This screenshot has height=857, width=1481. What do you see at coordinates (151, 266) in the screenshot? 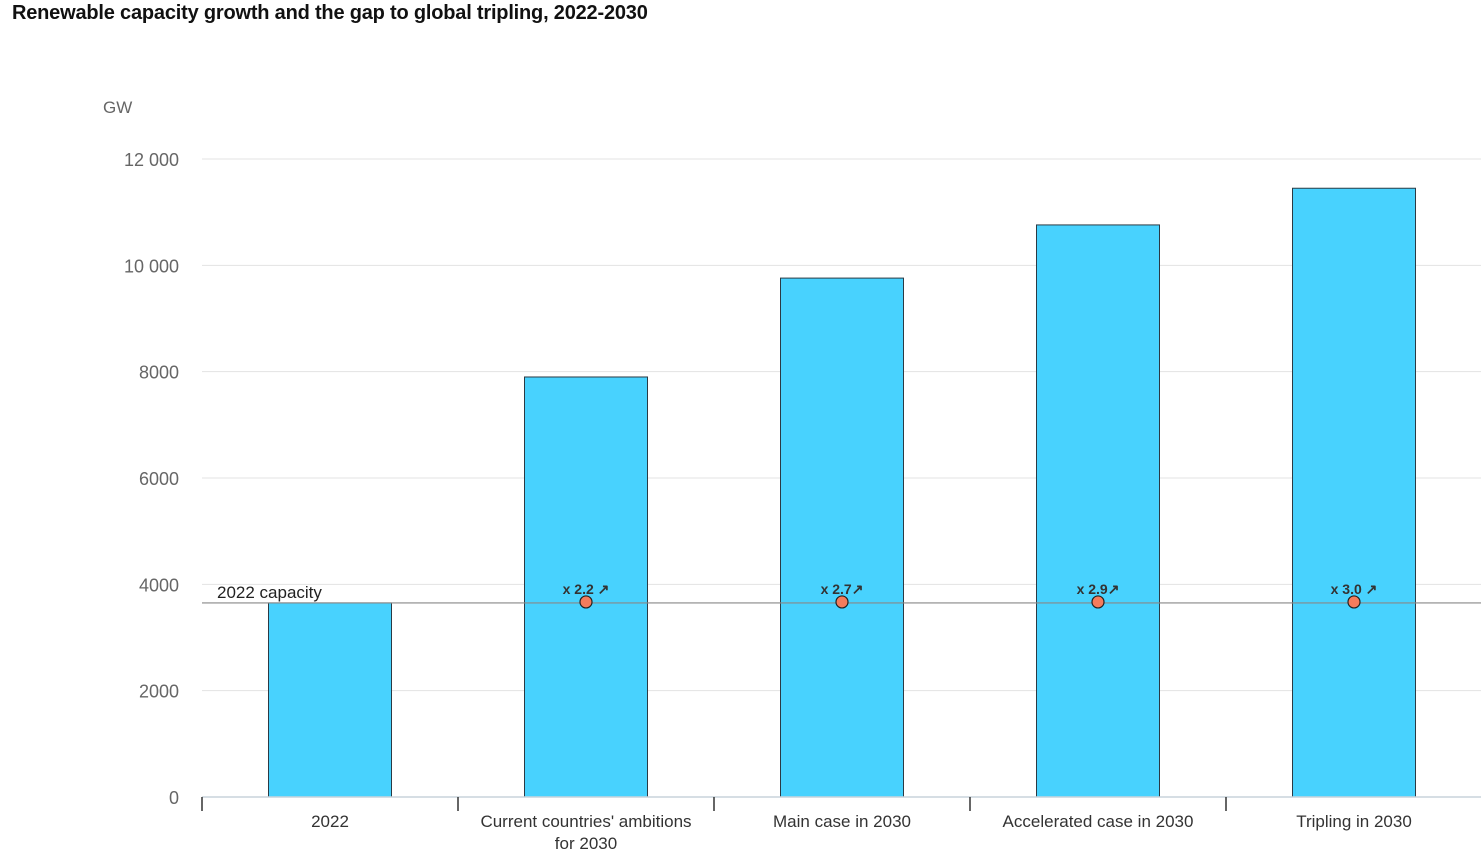
I see `y-tick-label: 10 000` at bounding box center [151, 266].